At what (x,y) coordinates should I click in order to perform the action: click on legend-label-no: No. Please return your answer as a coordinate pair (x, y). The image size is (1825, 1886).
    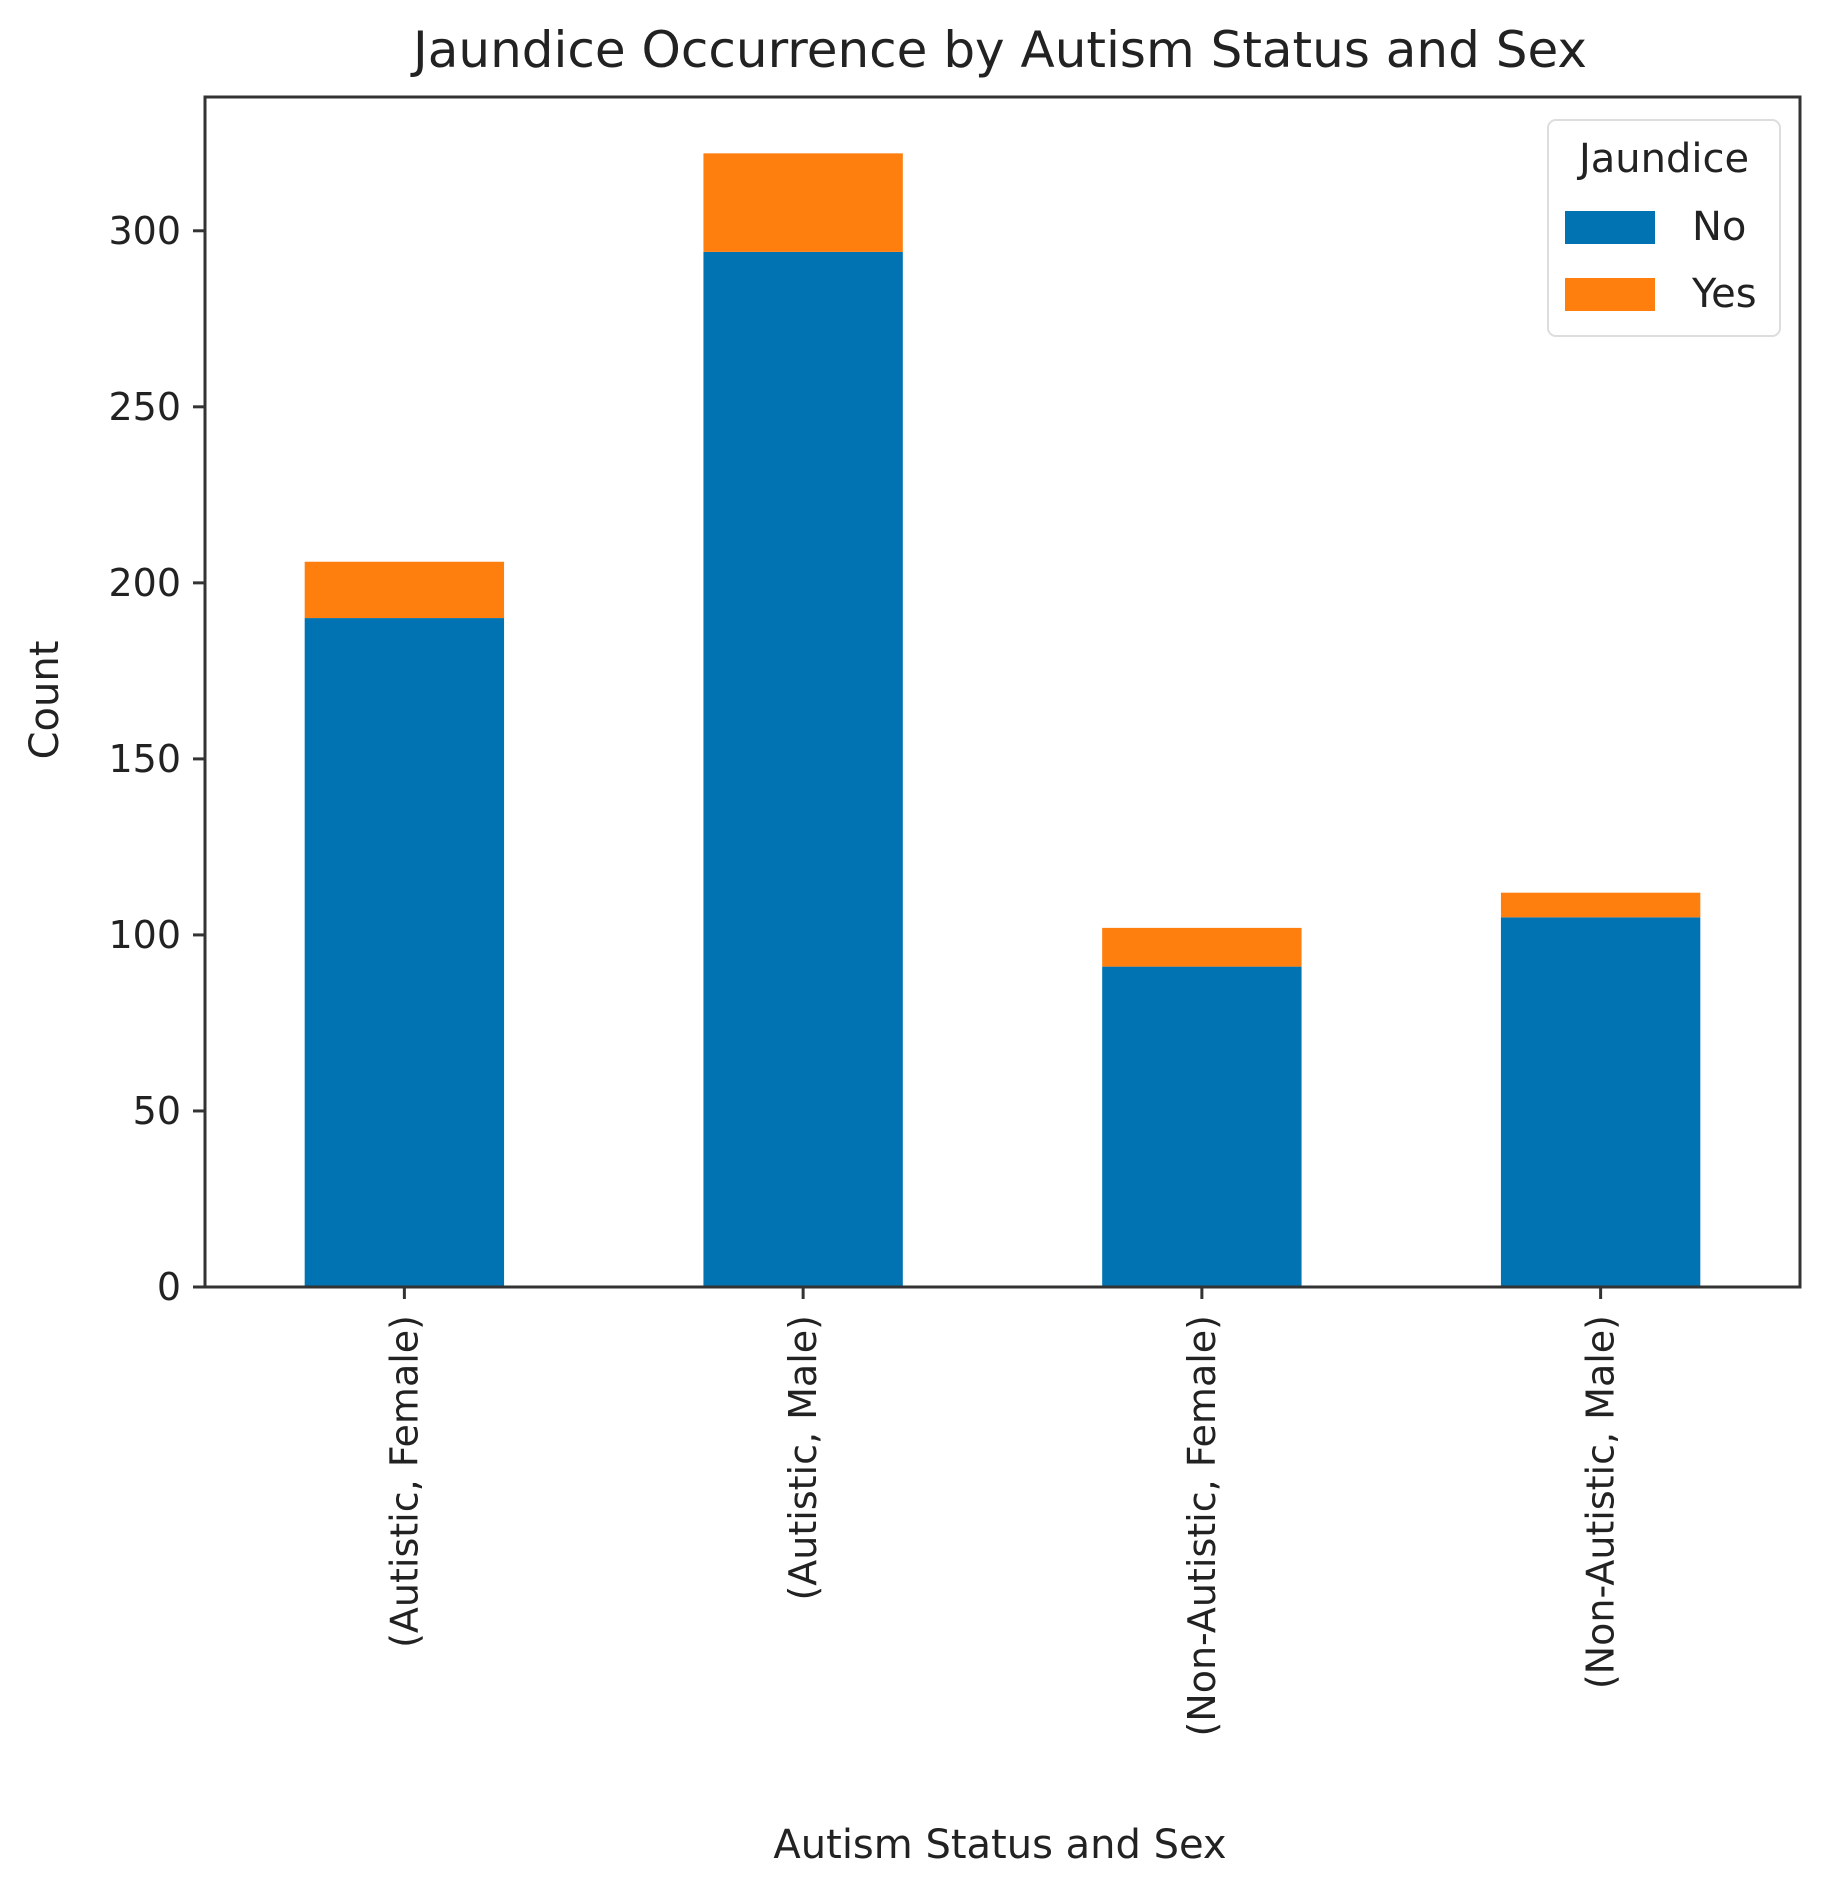
    Looking at the image, I should click on (1719, 227).